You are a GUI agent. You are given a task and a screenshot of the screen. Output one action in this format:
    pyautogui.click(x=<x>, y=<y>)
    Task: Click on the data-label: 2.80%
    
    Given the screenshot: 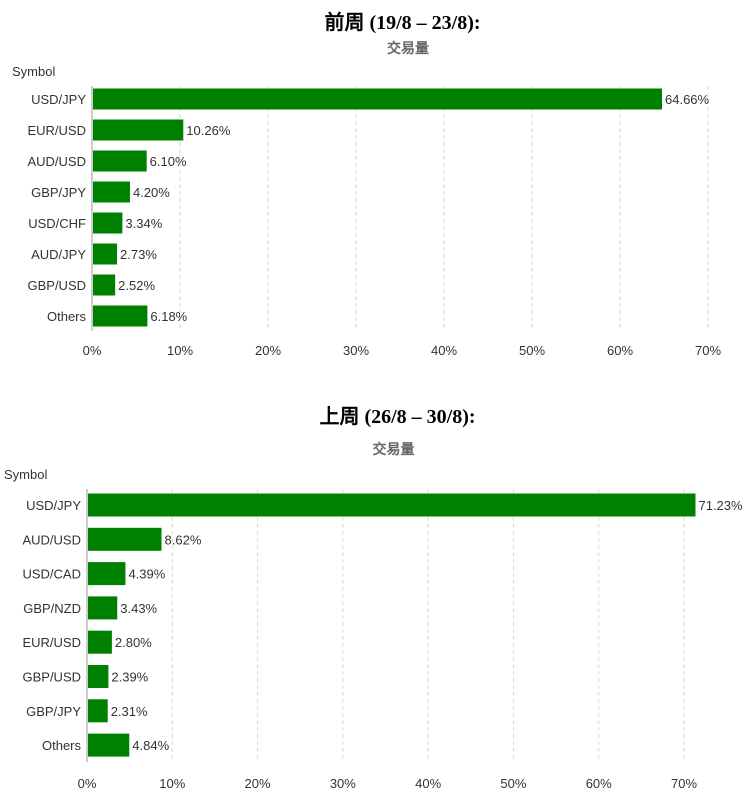 What is the action you would take?
    pyautogui.click(x=133, y=642)
    